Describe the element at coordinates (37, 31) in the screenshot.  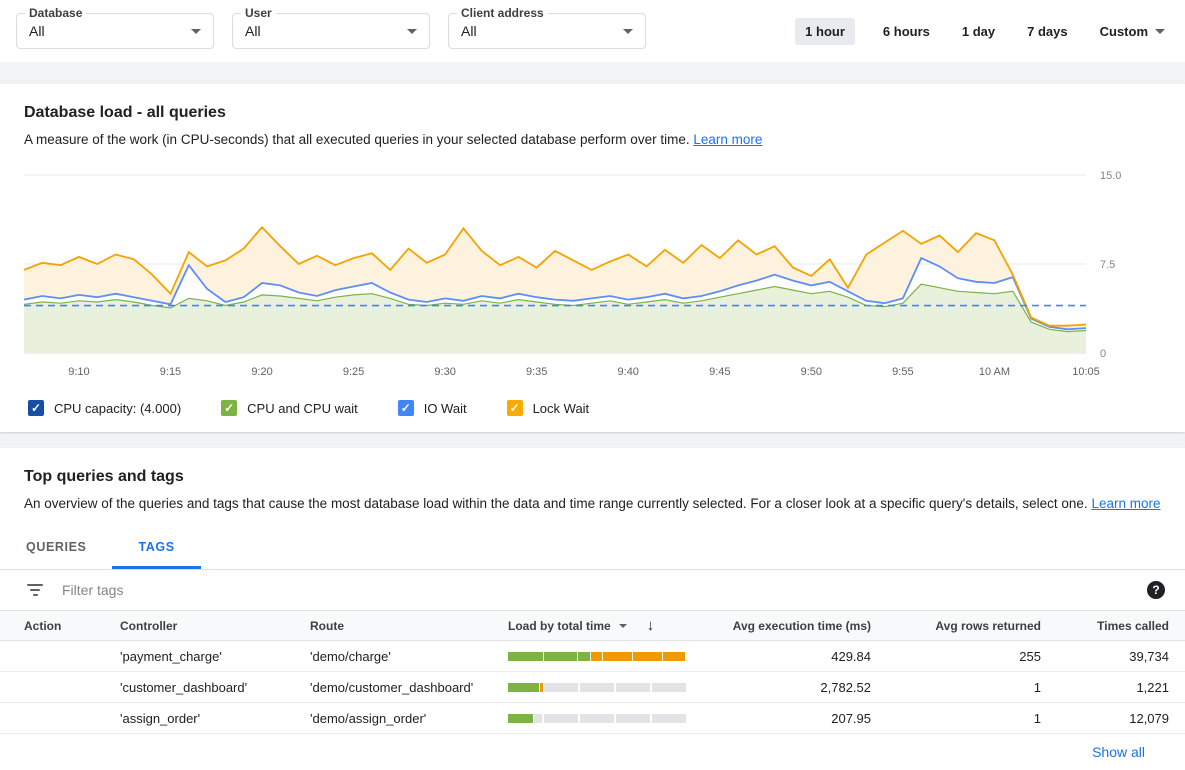
I see `database-filter-value: All` at that location.